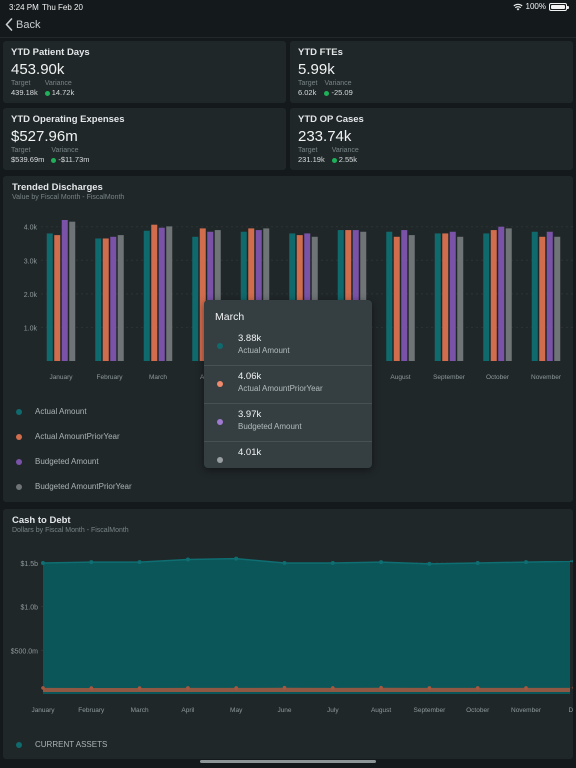 This screenshot has height=768, width=576. I want to click on kpi-title: YTD Operating Expenses, so click(68, 119).